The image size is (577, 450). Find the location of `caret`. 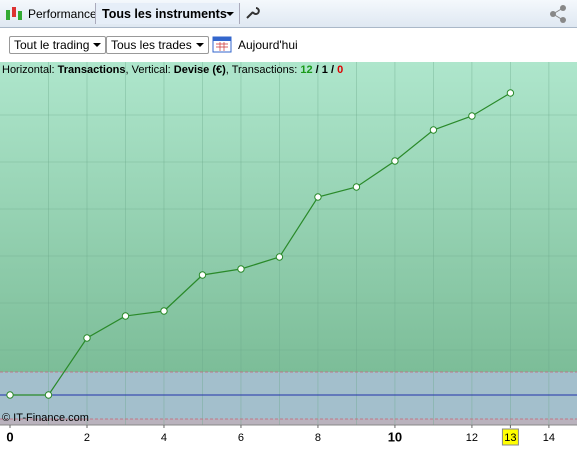

caret is located at coordinates (230, 14).